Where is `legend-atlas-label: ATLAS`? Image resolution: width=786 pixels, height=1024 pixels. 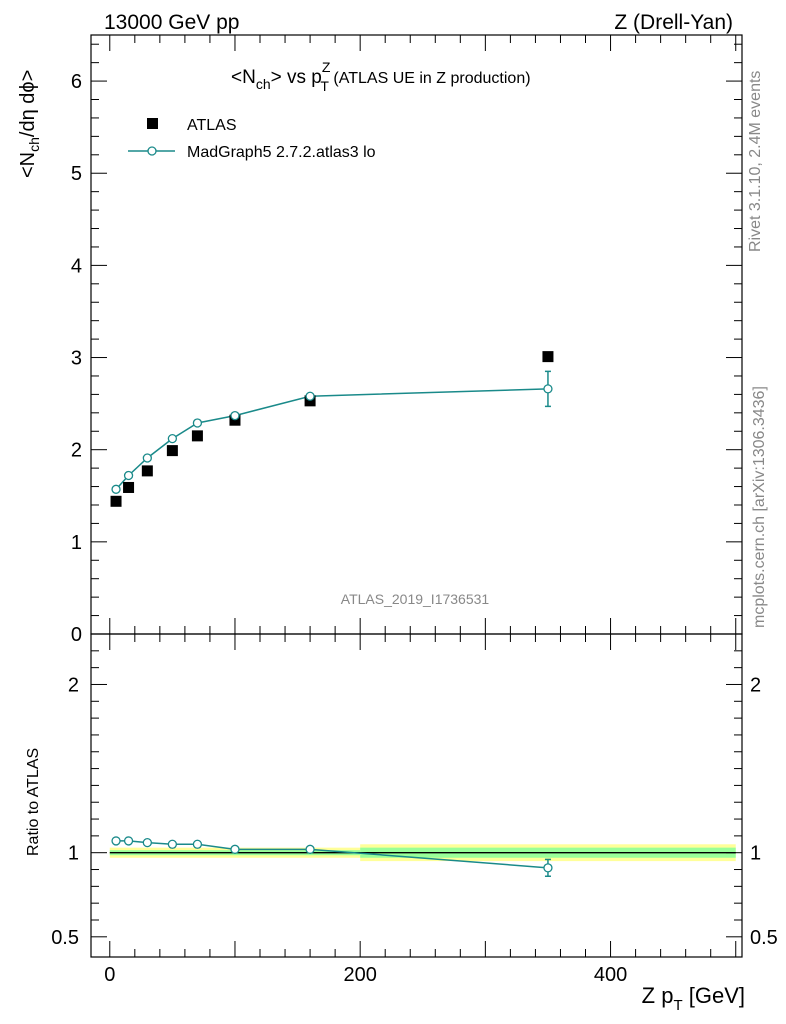 legend-atlas-label: ATLAS is located at coordinates (212, 125).